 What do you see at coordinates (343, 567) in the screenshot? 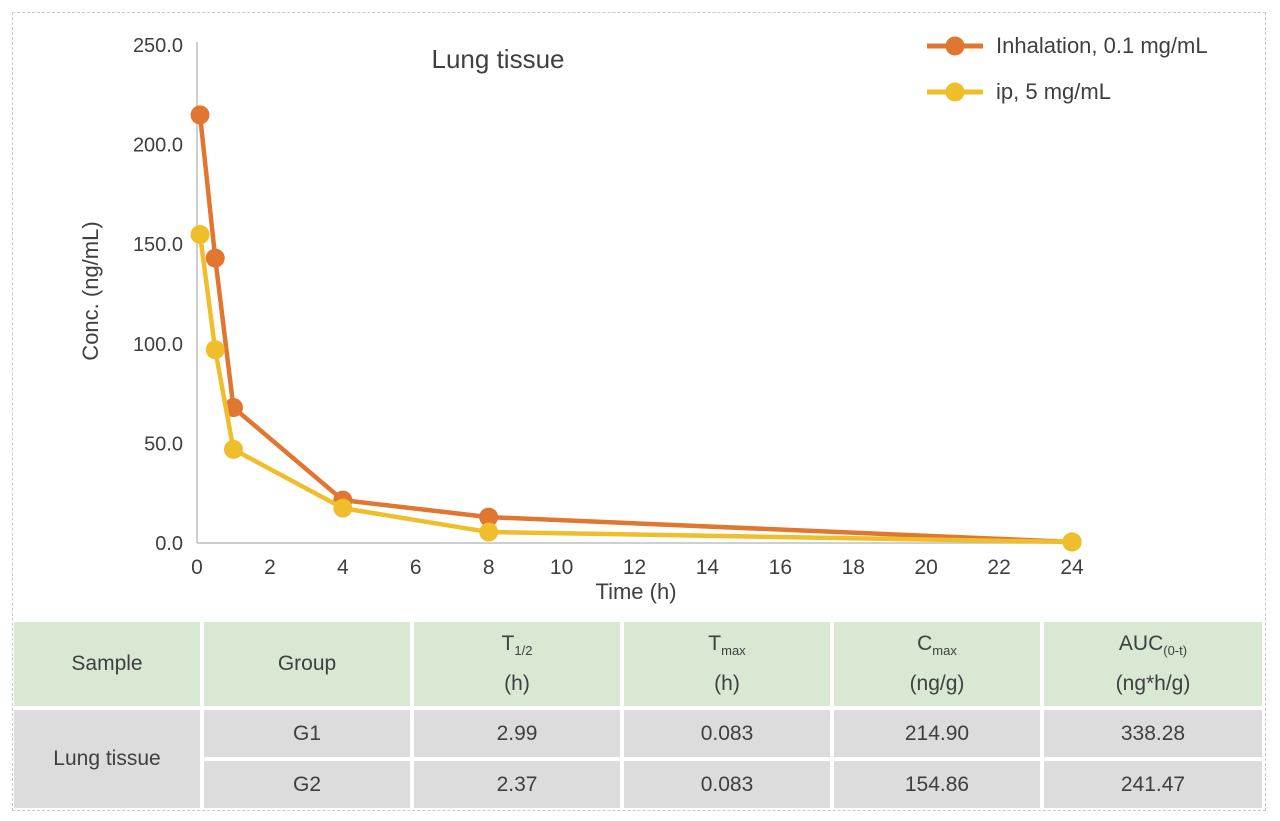
I see `x-tick-label: 4` at bounding box center [343, 567].